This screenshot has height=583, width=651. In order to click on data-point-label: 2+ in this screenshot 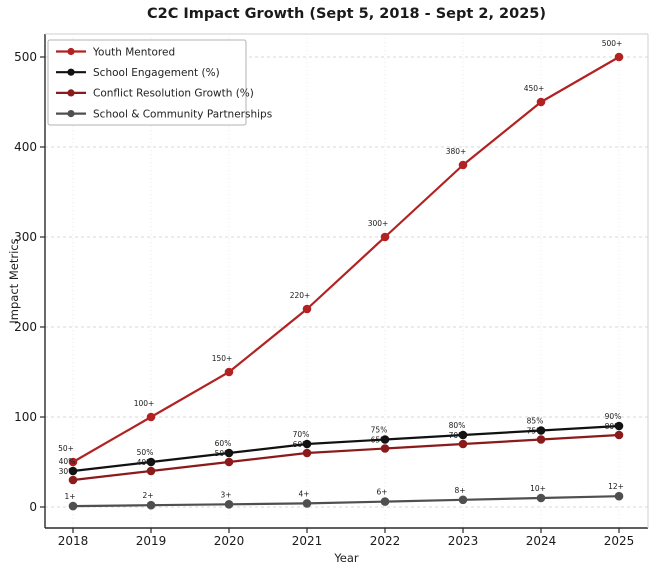, I will do `click(147, 495)`.